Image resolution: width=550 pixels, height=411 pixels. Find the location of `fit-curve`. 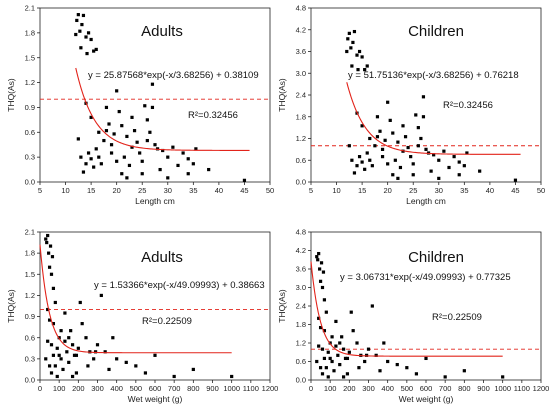

fit-curve is located at coordinates (406, 309).